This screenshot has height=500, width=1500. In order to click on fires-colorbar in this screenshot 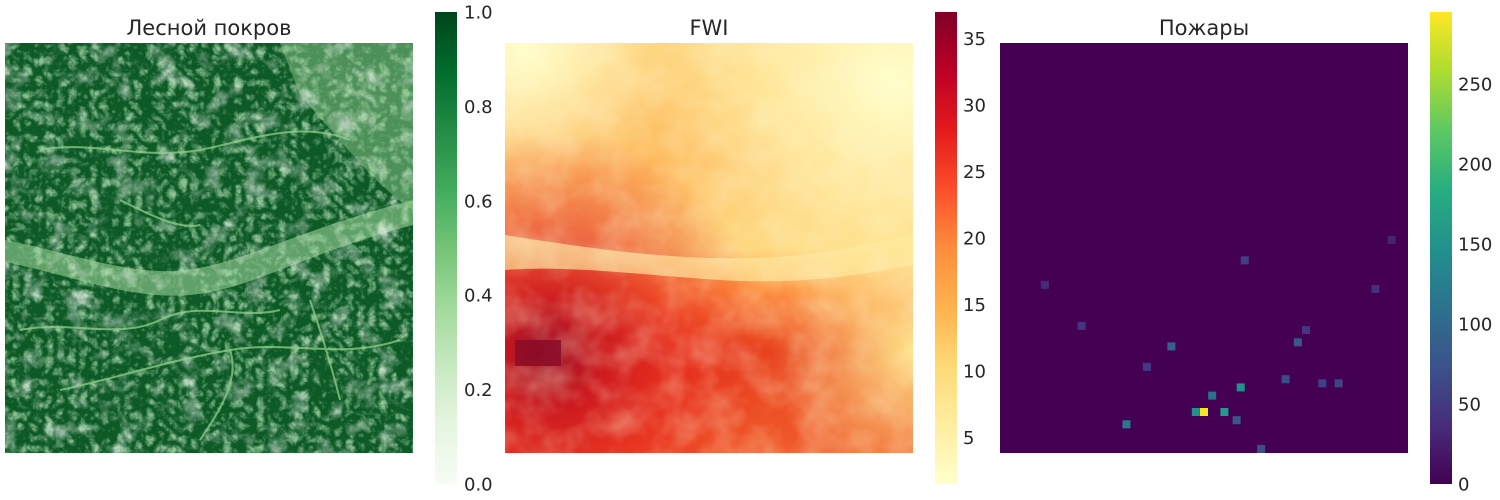, I will do `click(1441, 248)`.